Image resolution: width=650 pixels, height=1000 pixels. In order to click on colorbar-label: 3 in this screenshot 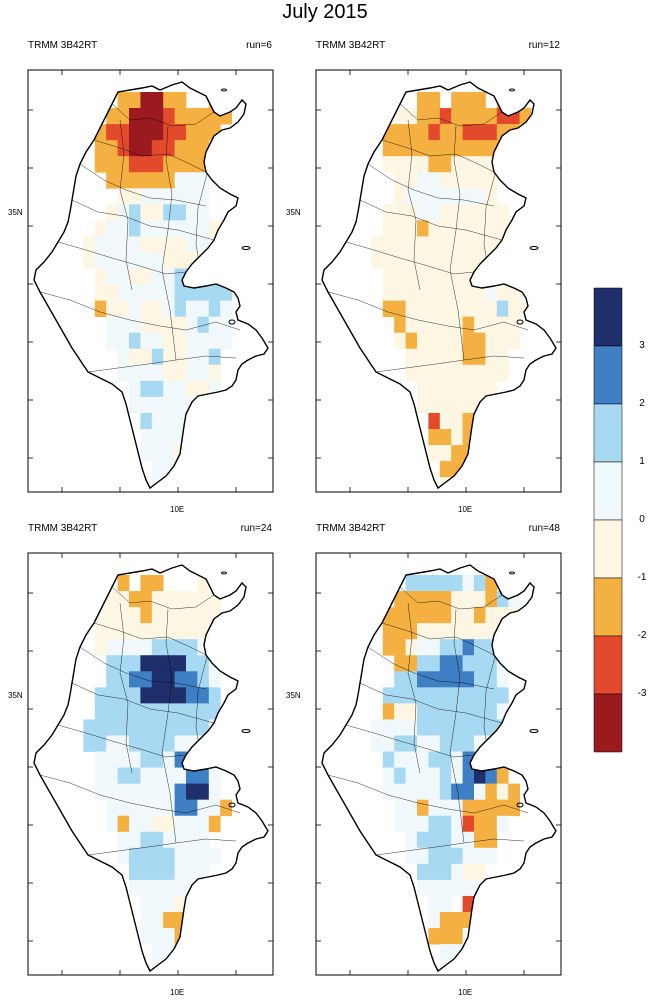, I will do `click(642, 345)`.